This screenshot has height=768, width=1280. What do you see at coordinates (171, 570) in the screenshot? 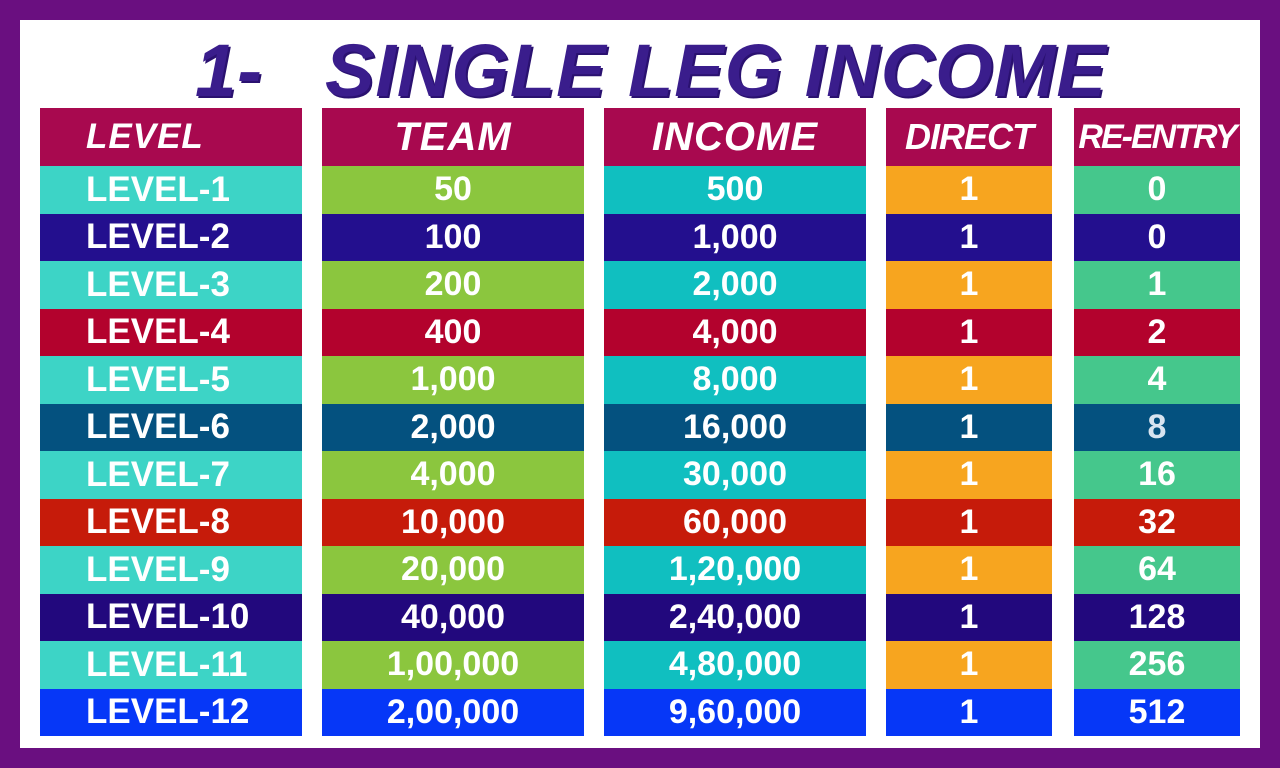
I see `level-cell: LEVEL-9` at bounding box center [171, 570].